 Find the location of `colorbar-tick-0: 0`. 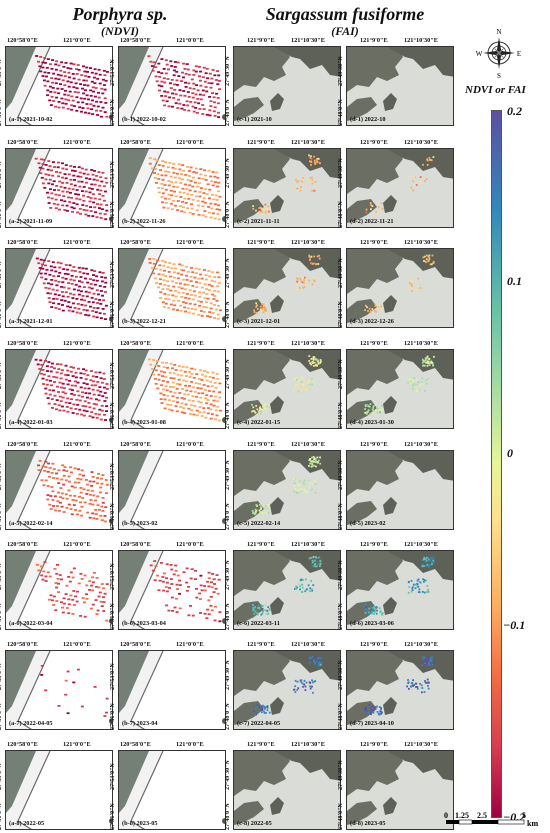

colorbar-tick-0: 0 is located at coordinates (510, 453).